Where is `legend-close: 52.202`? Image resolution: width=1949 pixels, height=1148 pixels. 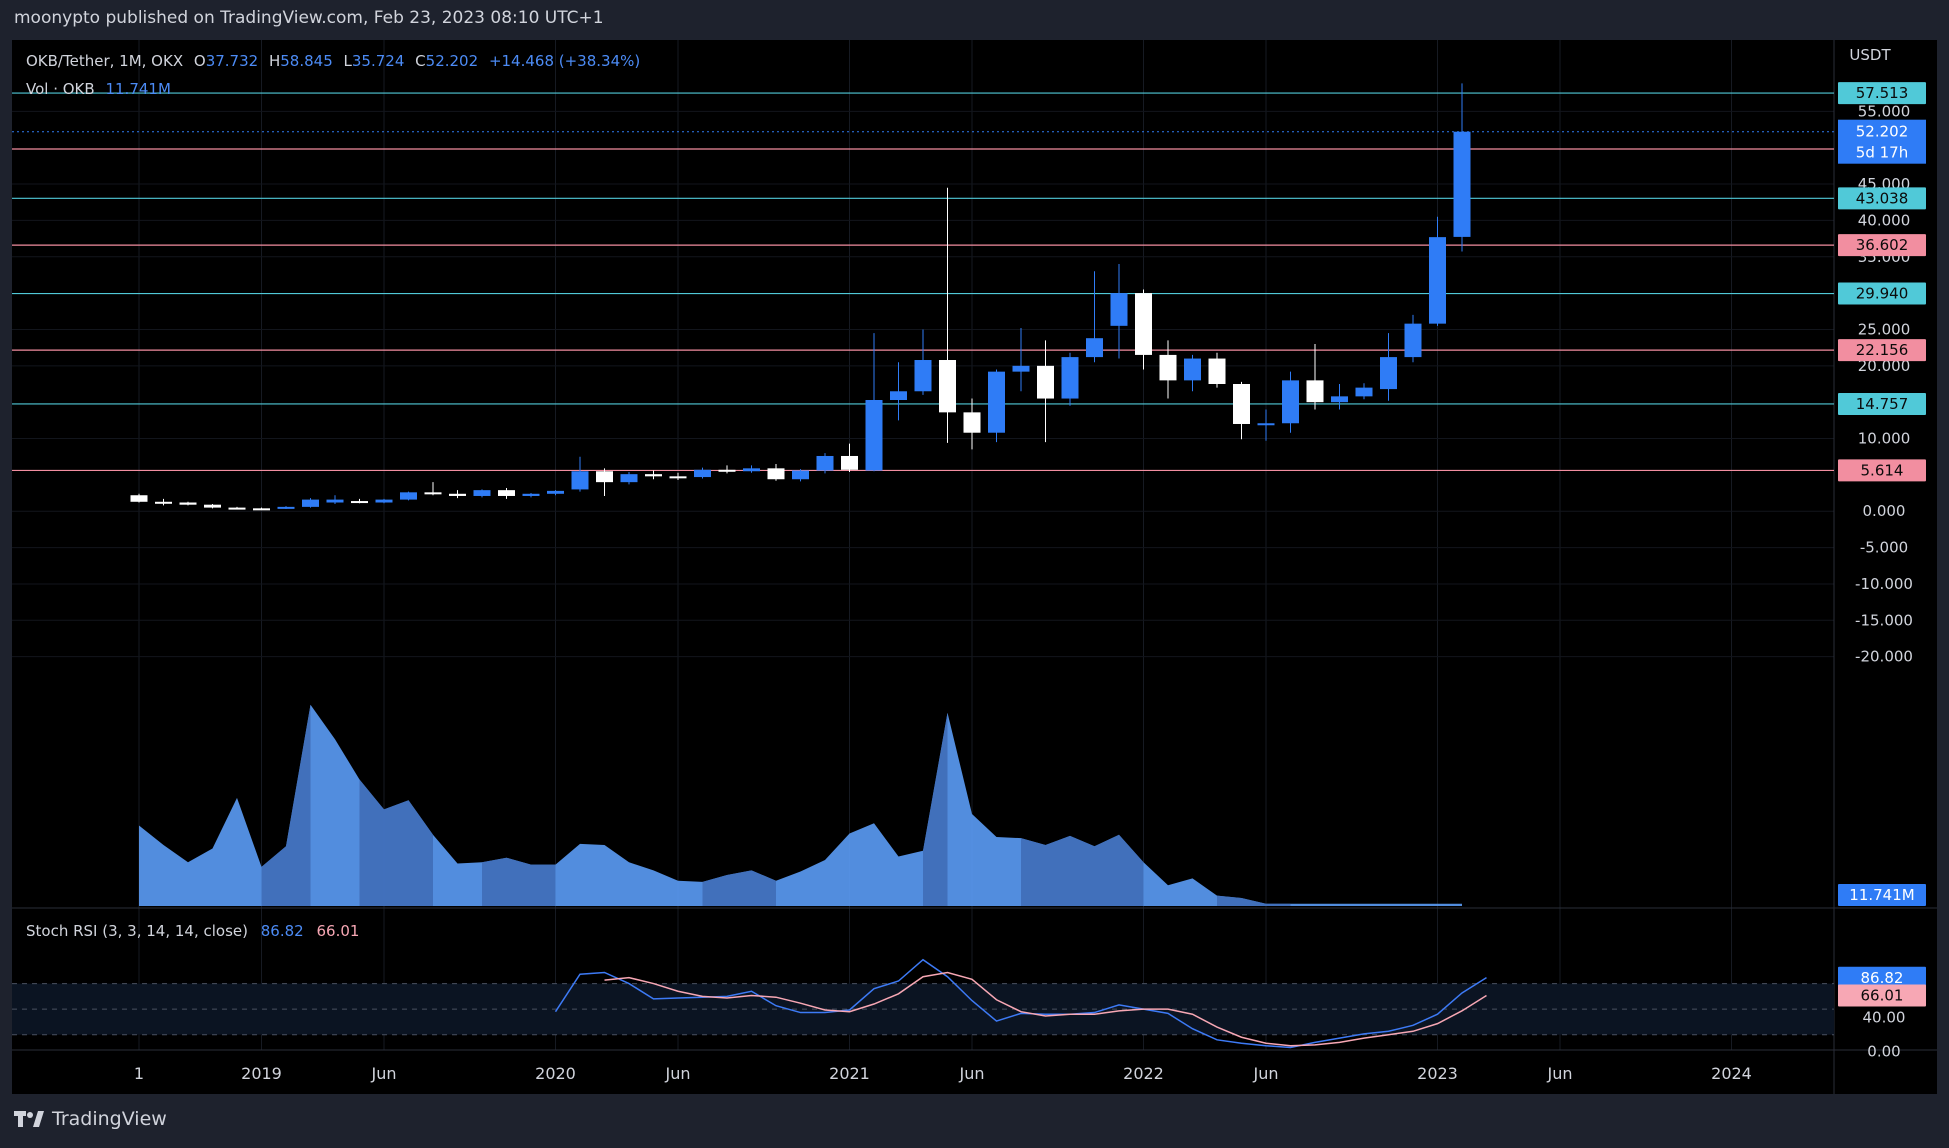 legend-close: 52.202 is located at coordinates (452, 61).